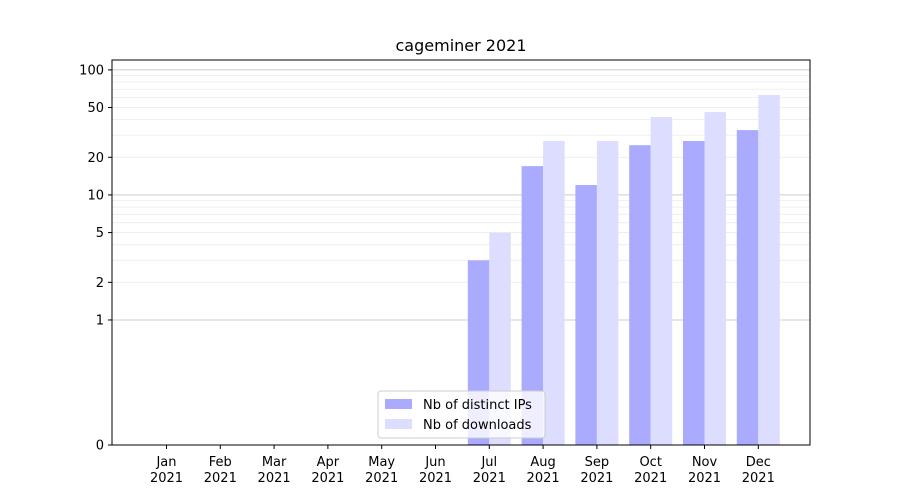  Describe the element at coordinates (95, 158) in the screenshot. I see `y-tick-label: 20` at that location.